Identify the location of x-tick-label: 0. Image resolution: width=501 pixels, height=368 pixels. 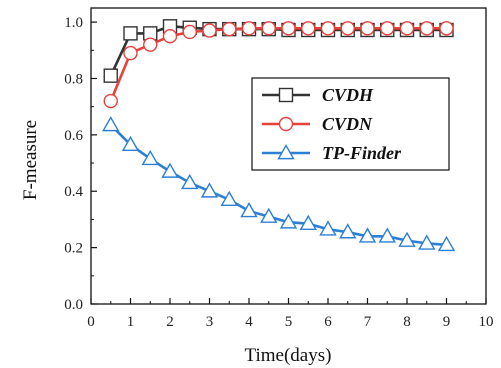
(91, 322).